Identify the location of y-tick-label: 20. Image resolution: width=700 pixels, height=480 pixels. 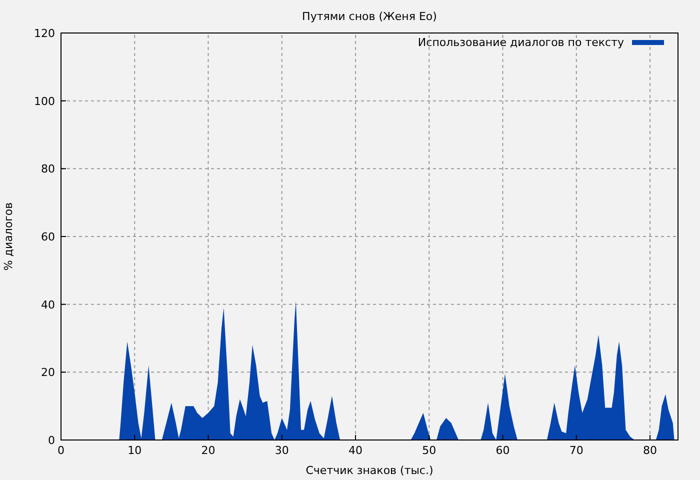
(48, 373).